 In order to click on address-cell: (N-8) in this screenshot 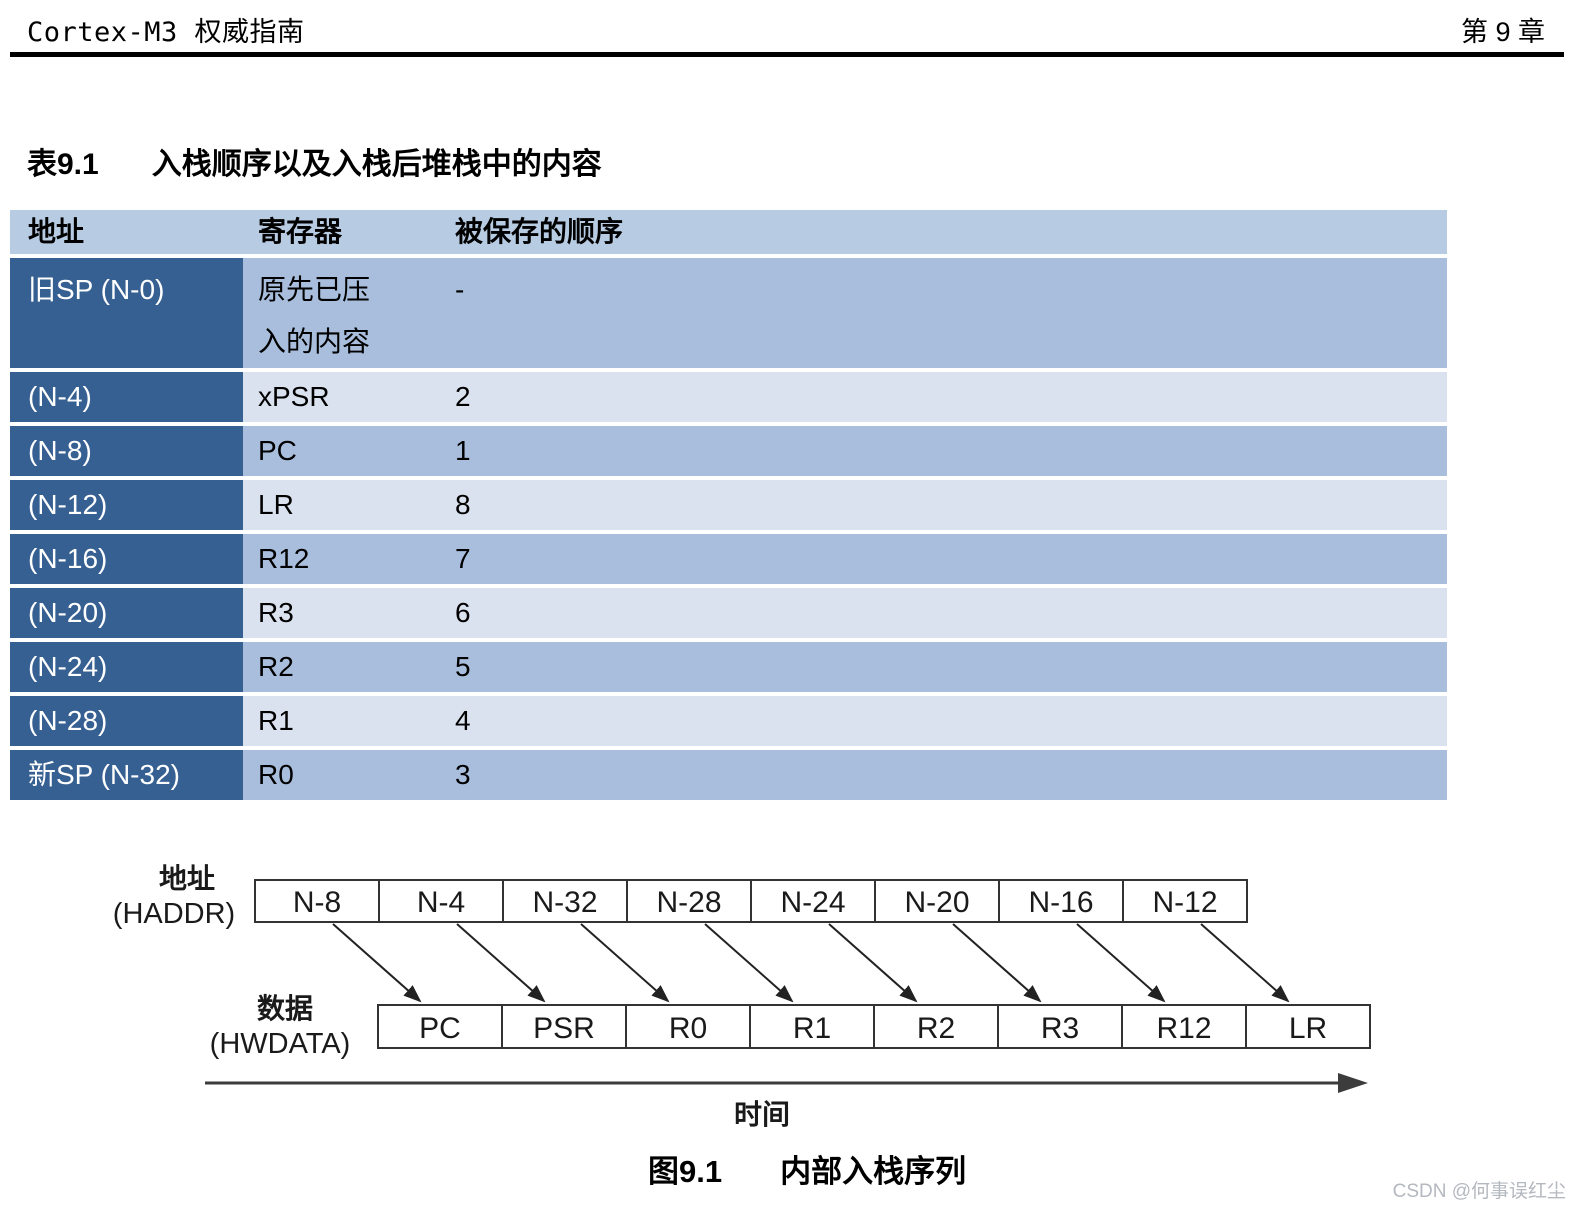, I will do `click(126, 451)`.